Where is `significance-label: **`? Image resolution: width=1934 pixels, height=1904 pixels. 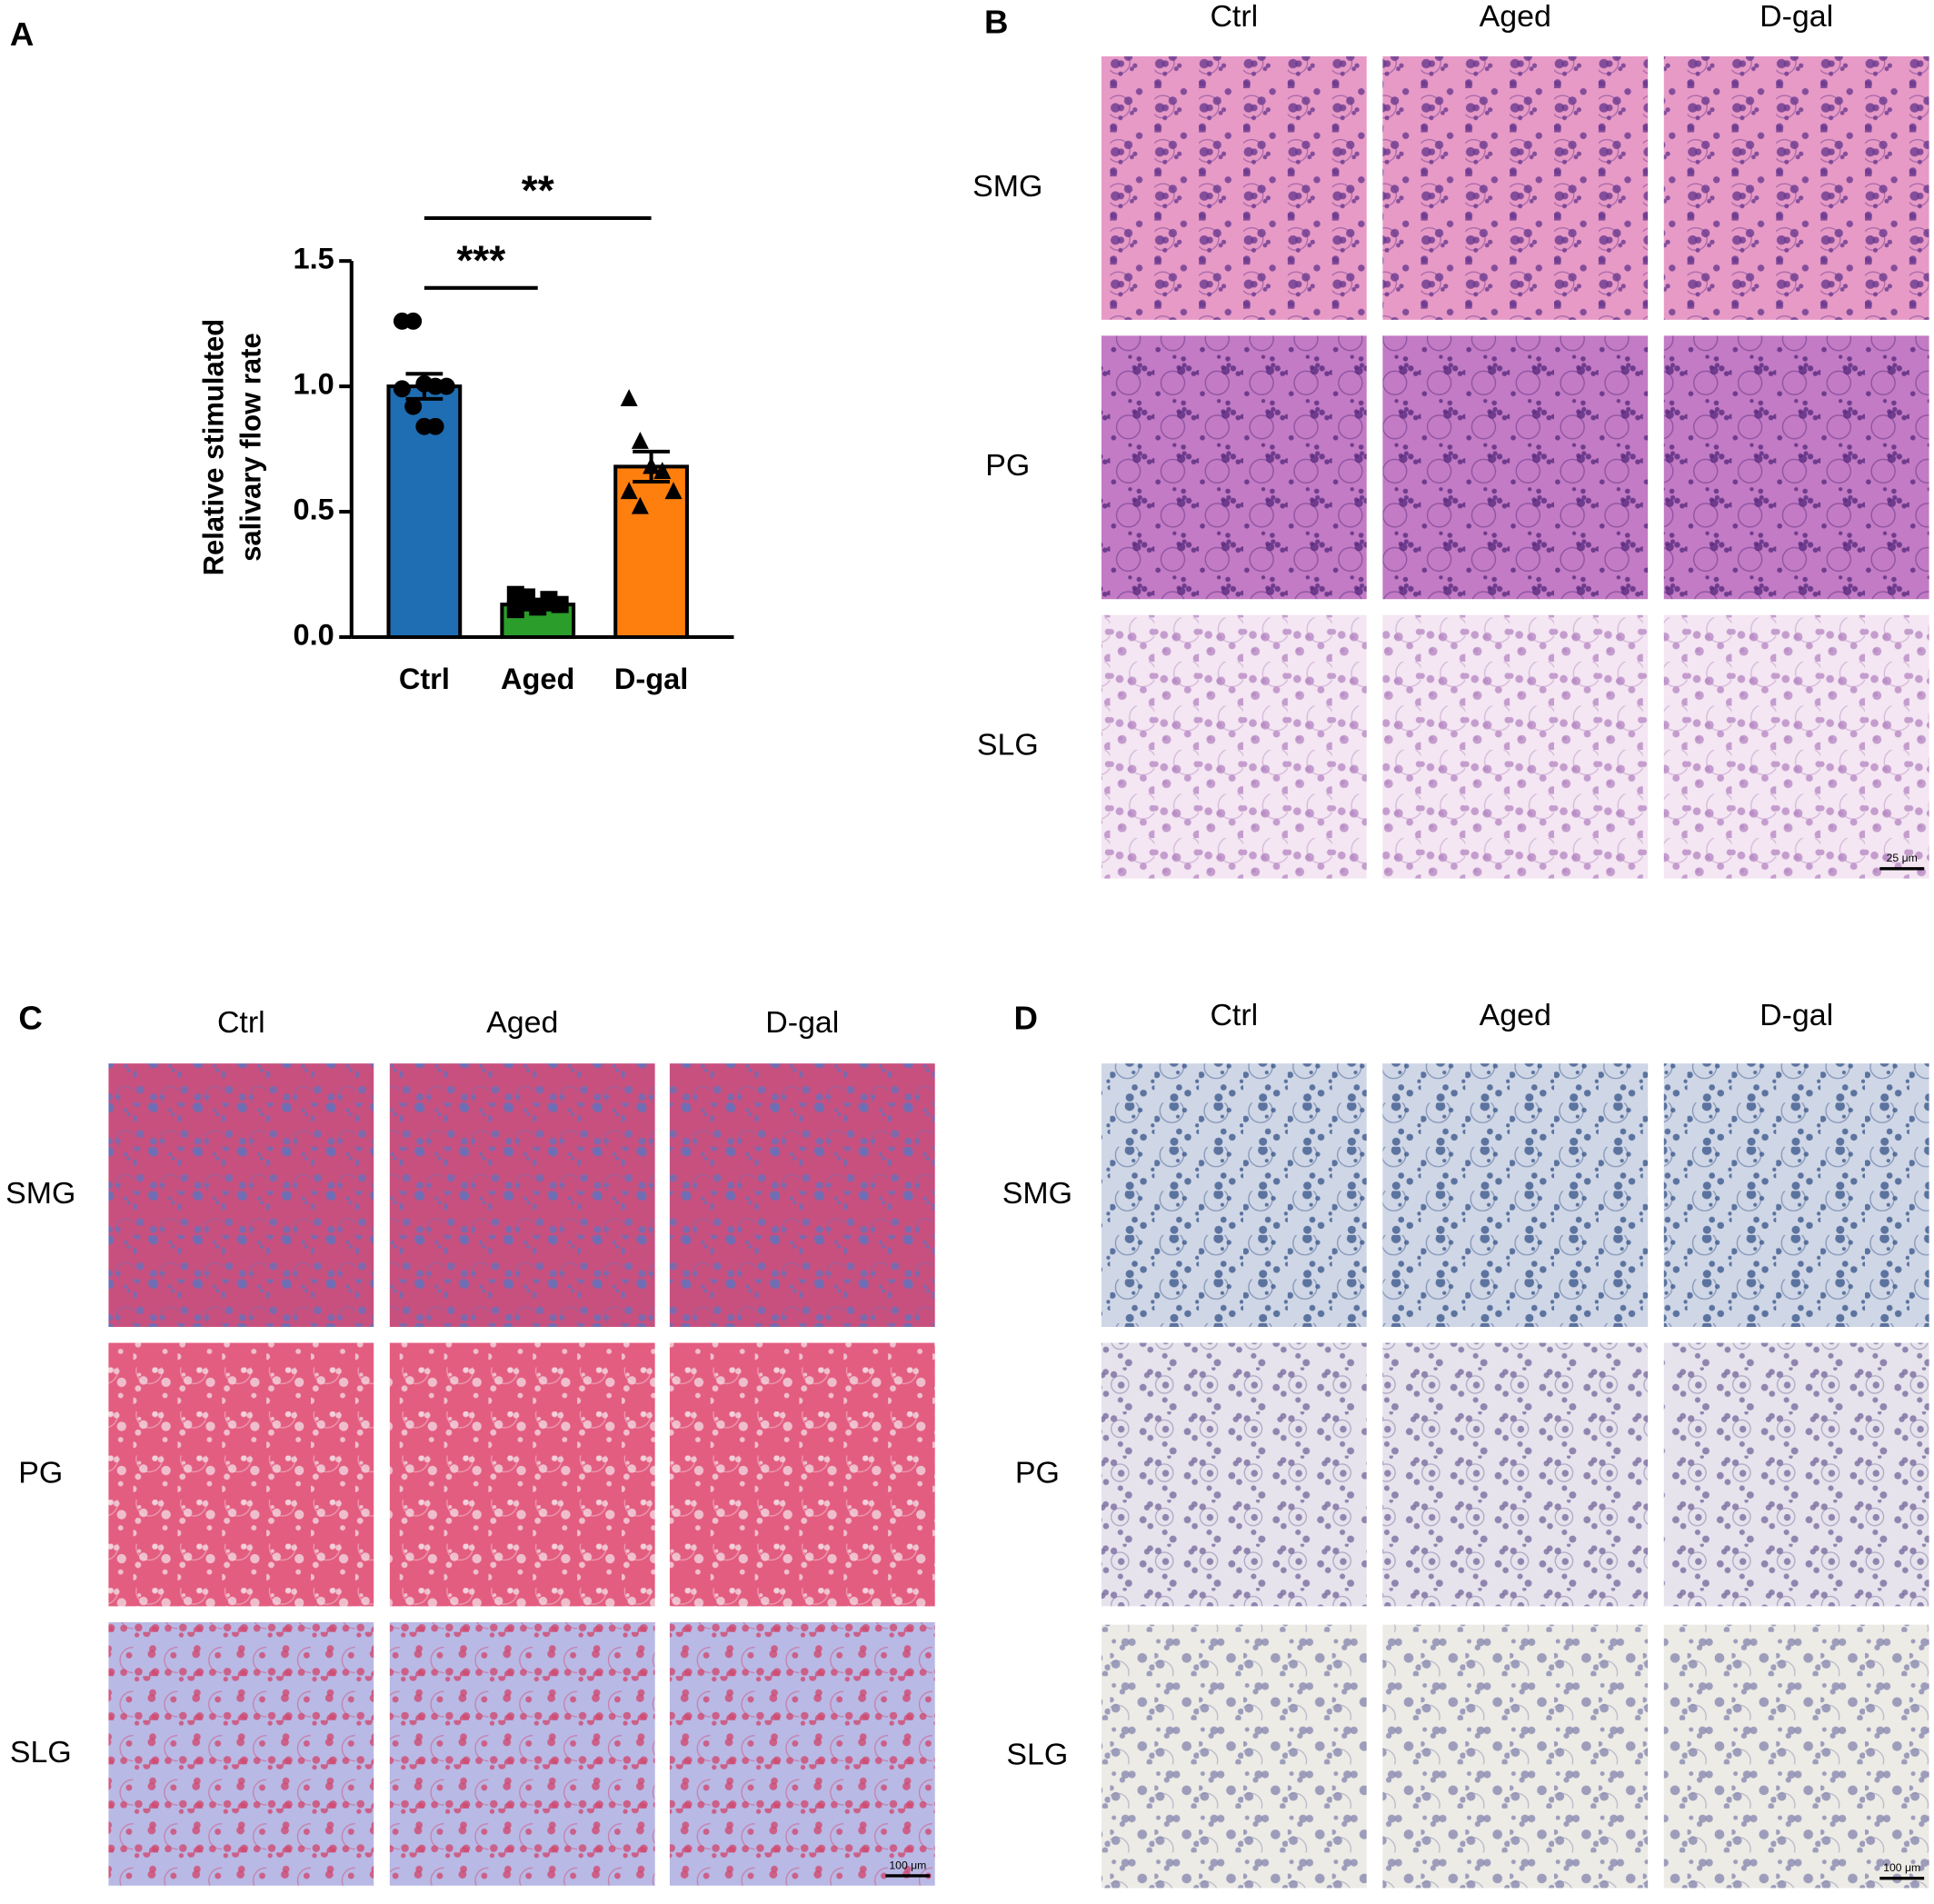
significance-label: ** is located at coordinates (538, 190).